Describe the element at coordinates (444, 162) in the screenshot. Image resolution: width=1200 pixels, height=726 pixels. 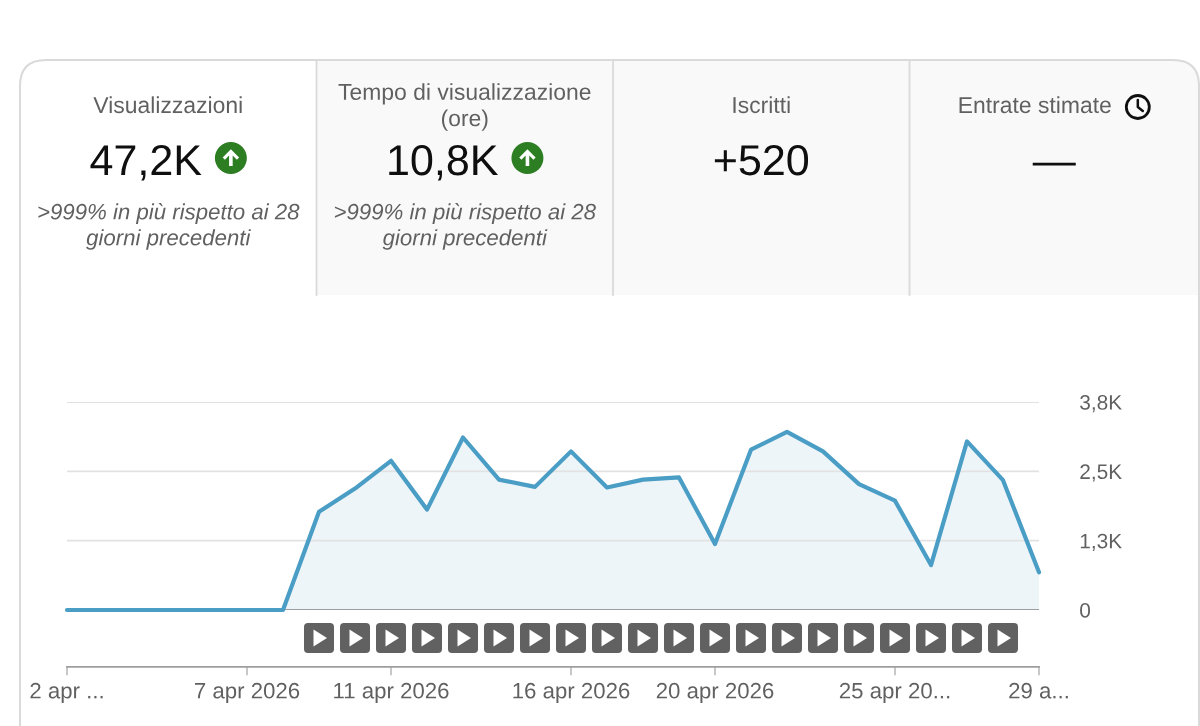
I see `text: 10,8K` at that location.